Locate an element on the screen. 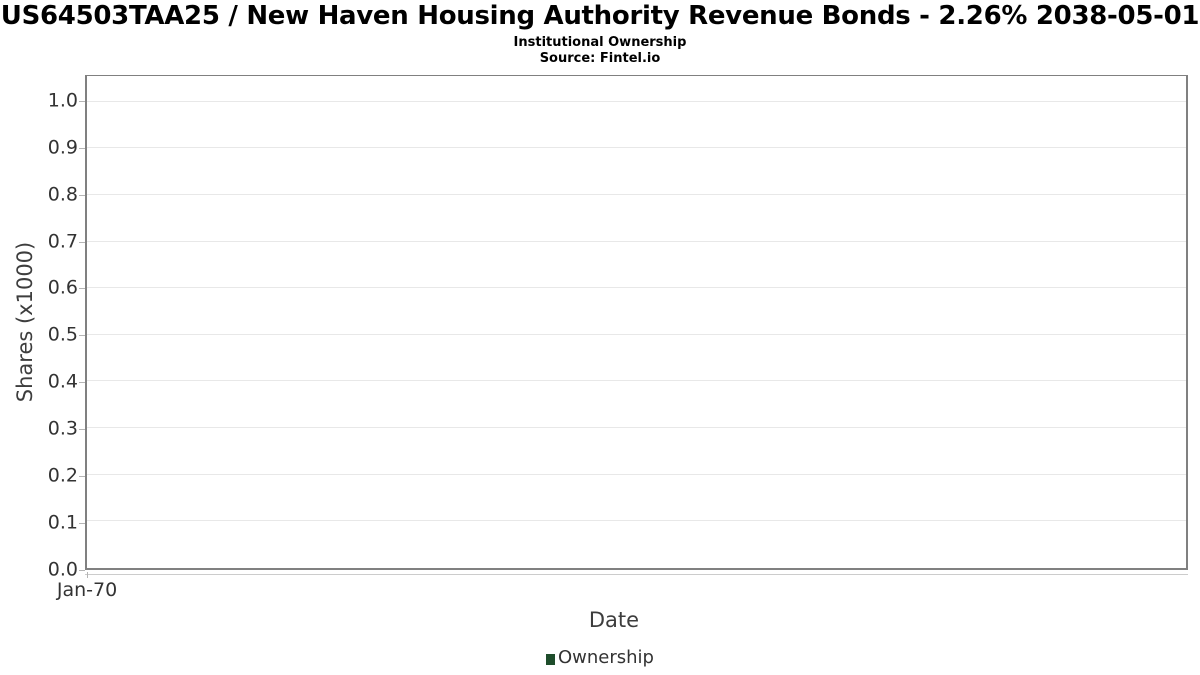 Image resolution: width=1200 pixels, height=675 pixels. chart-subtitle: Institutional Ownership is located at coordinates (600, 42).